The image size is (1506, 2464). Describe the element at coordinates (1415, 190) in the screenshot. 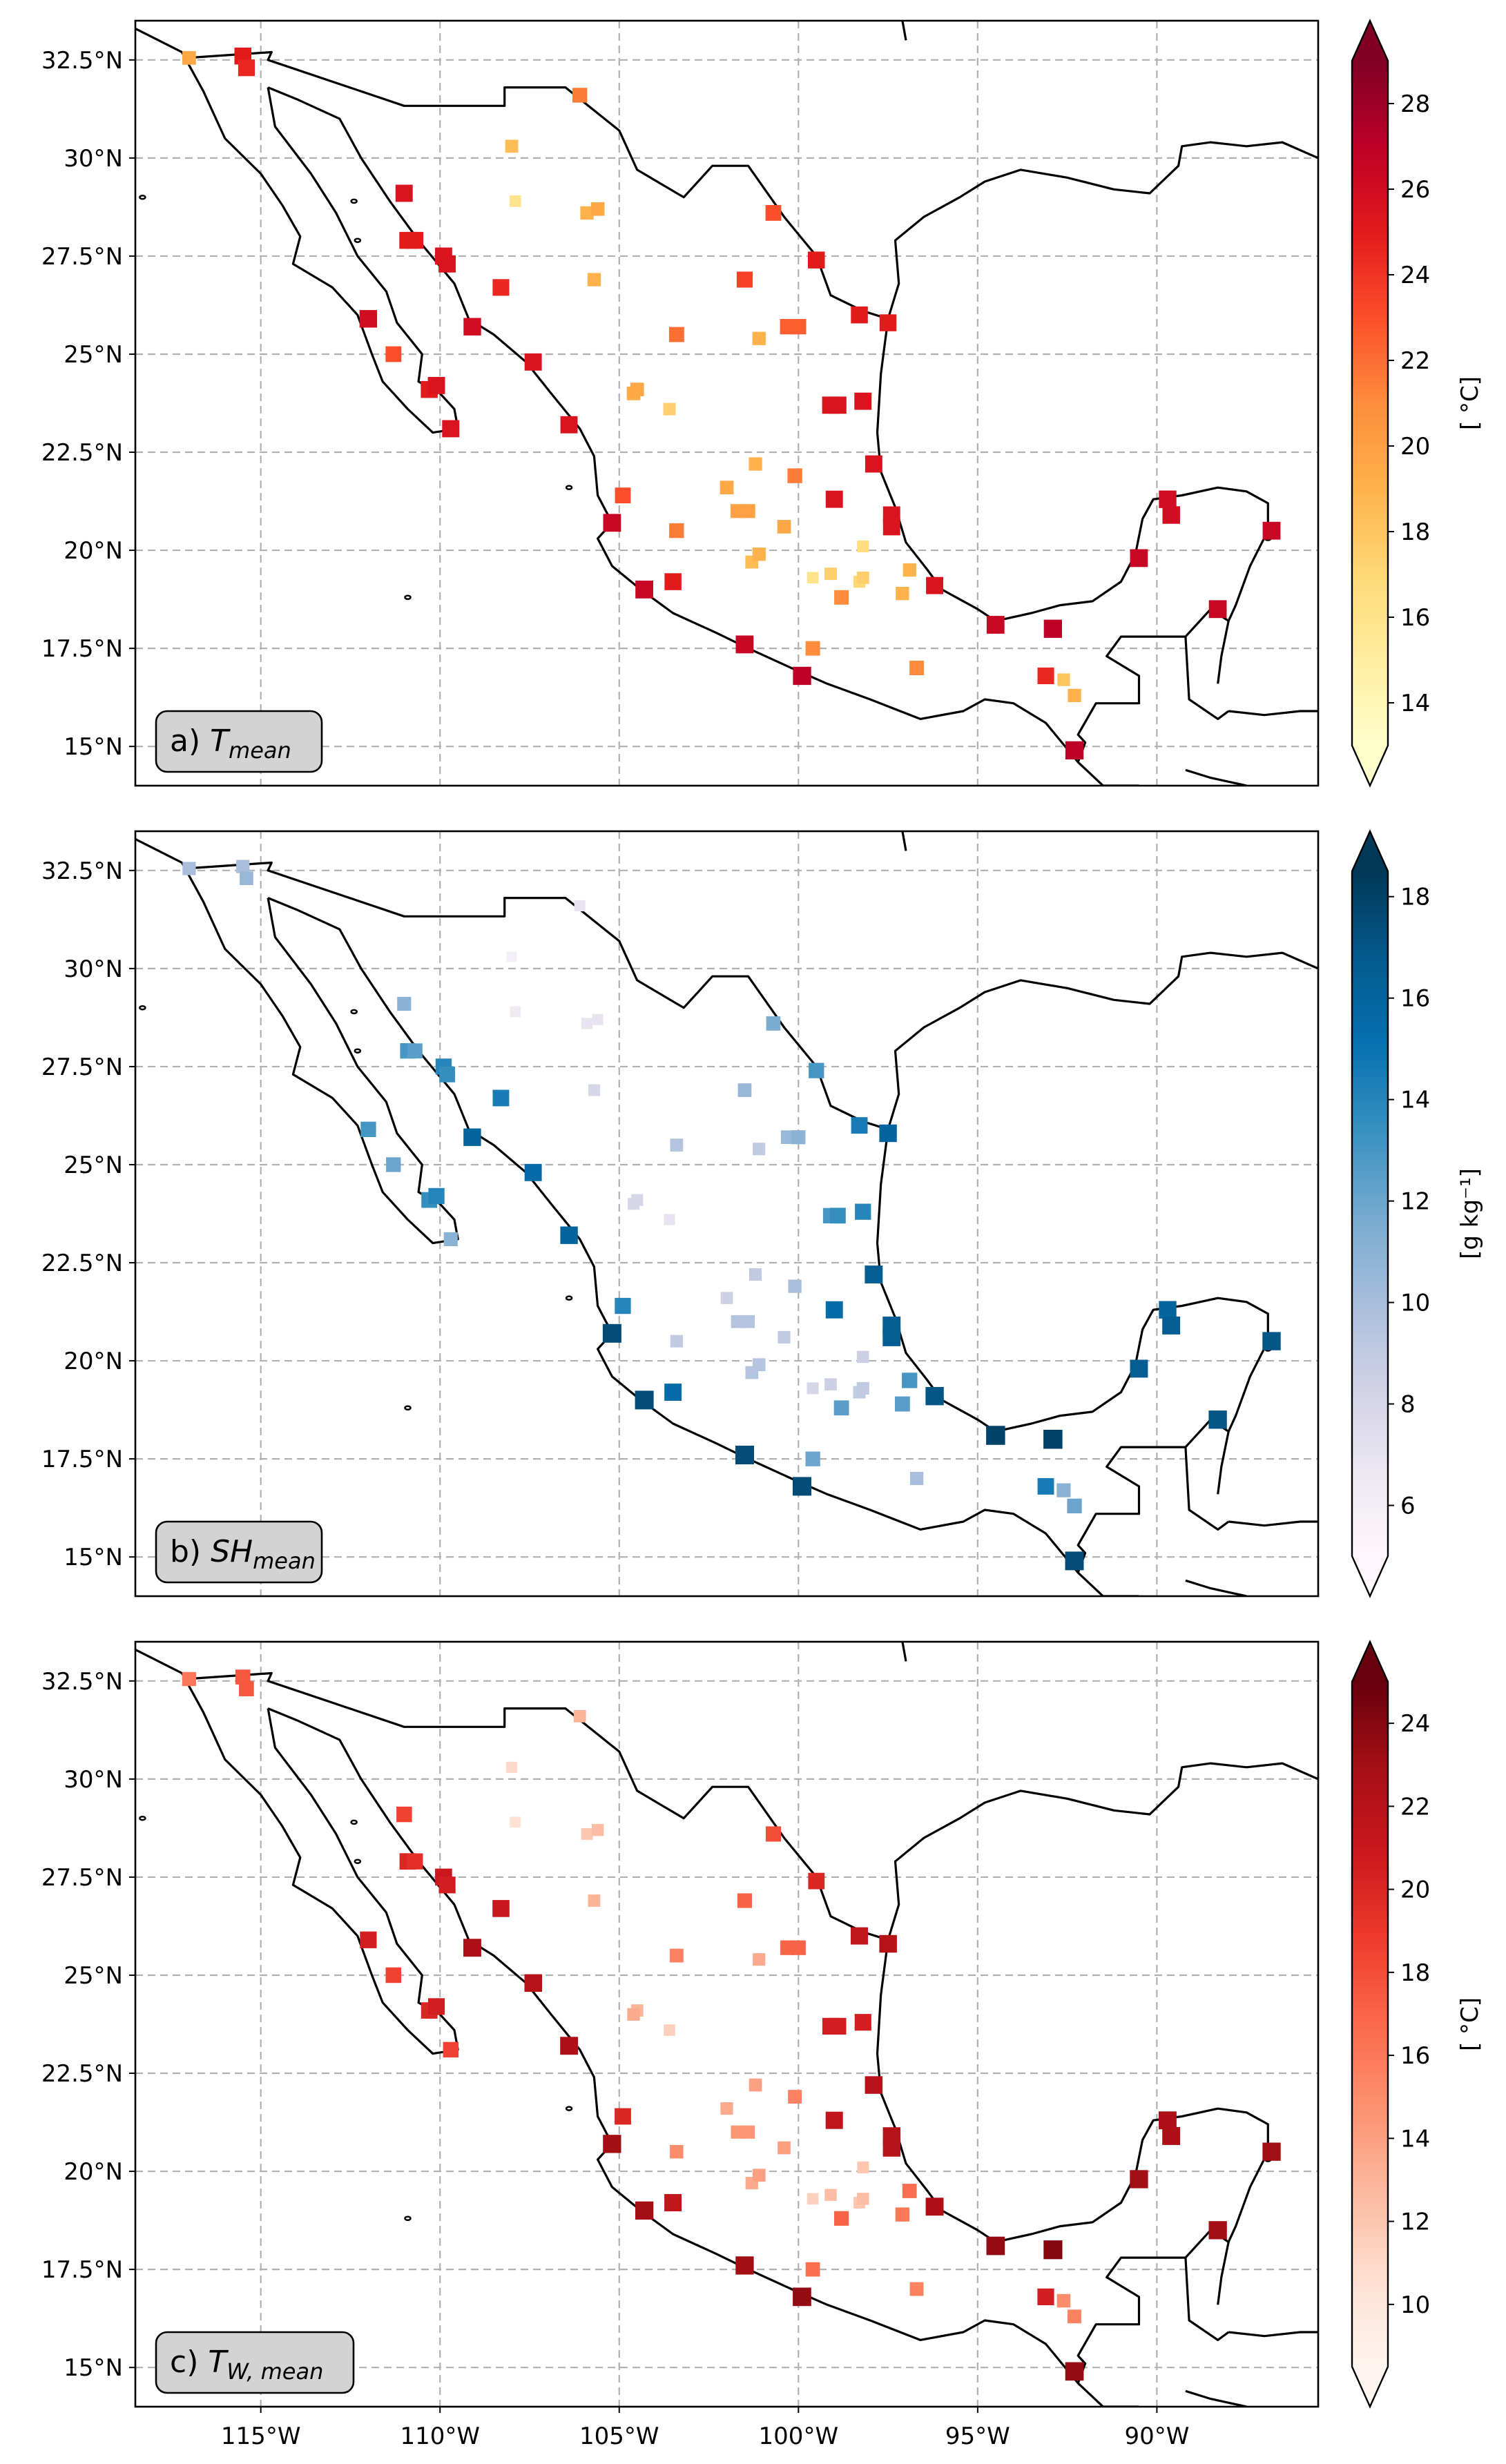

I see `colorbar-tick-label: 26` at that location.